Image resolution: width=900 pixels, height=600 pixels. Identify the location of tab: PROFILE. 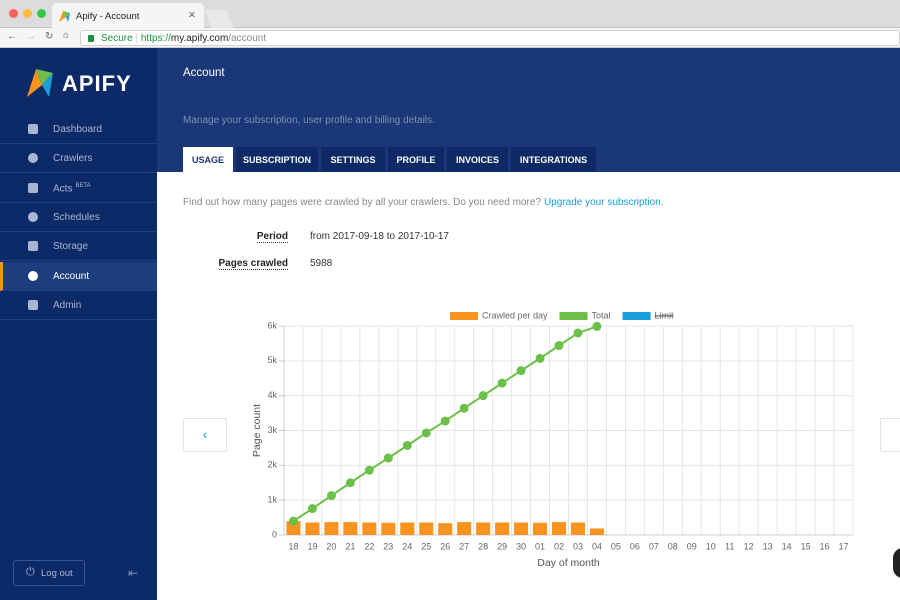
(416, 159).